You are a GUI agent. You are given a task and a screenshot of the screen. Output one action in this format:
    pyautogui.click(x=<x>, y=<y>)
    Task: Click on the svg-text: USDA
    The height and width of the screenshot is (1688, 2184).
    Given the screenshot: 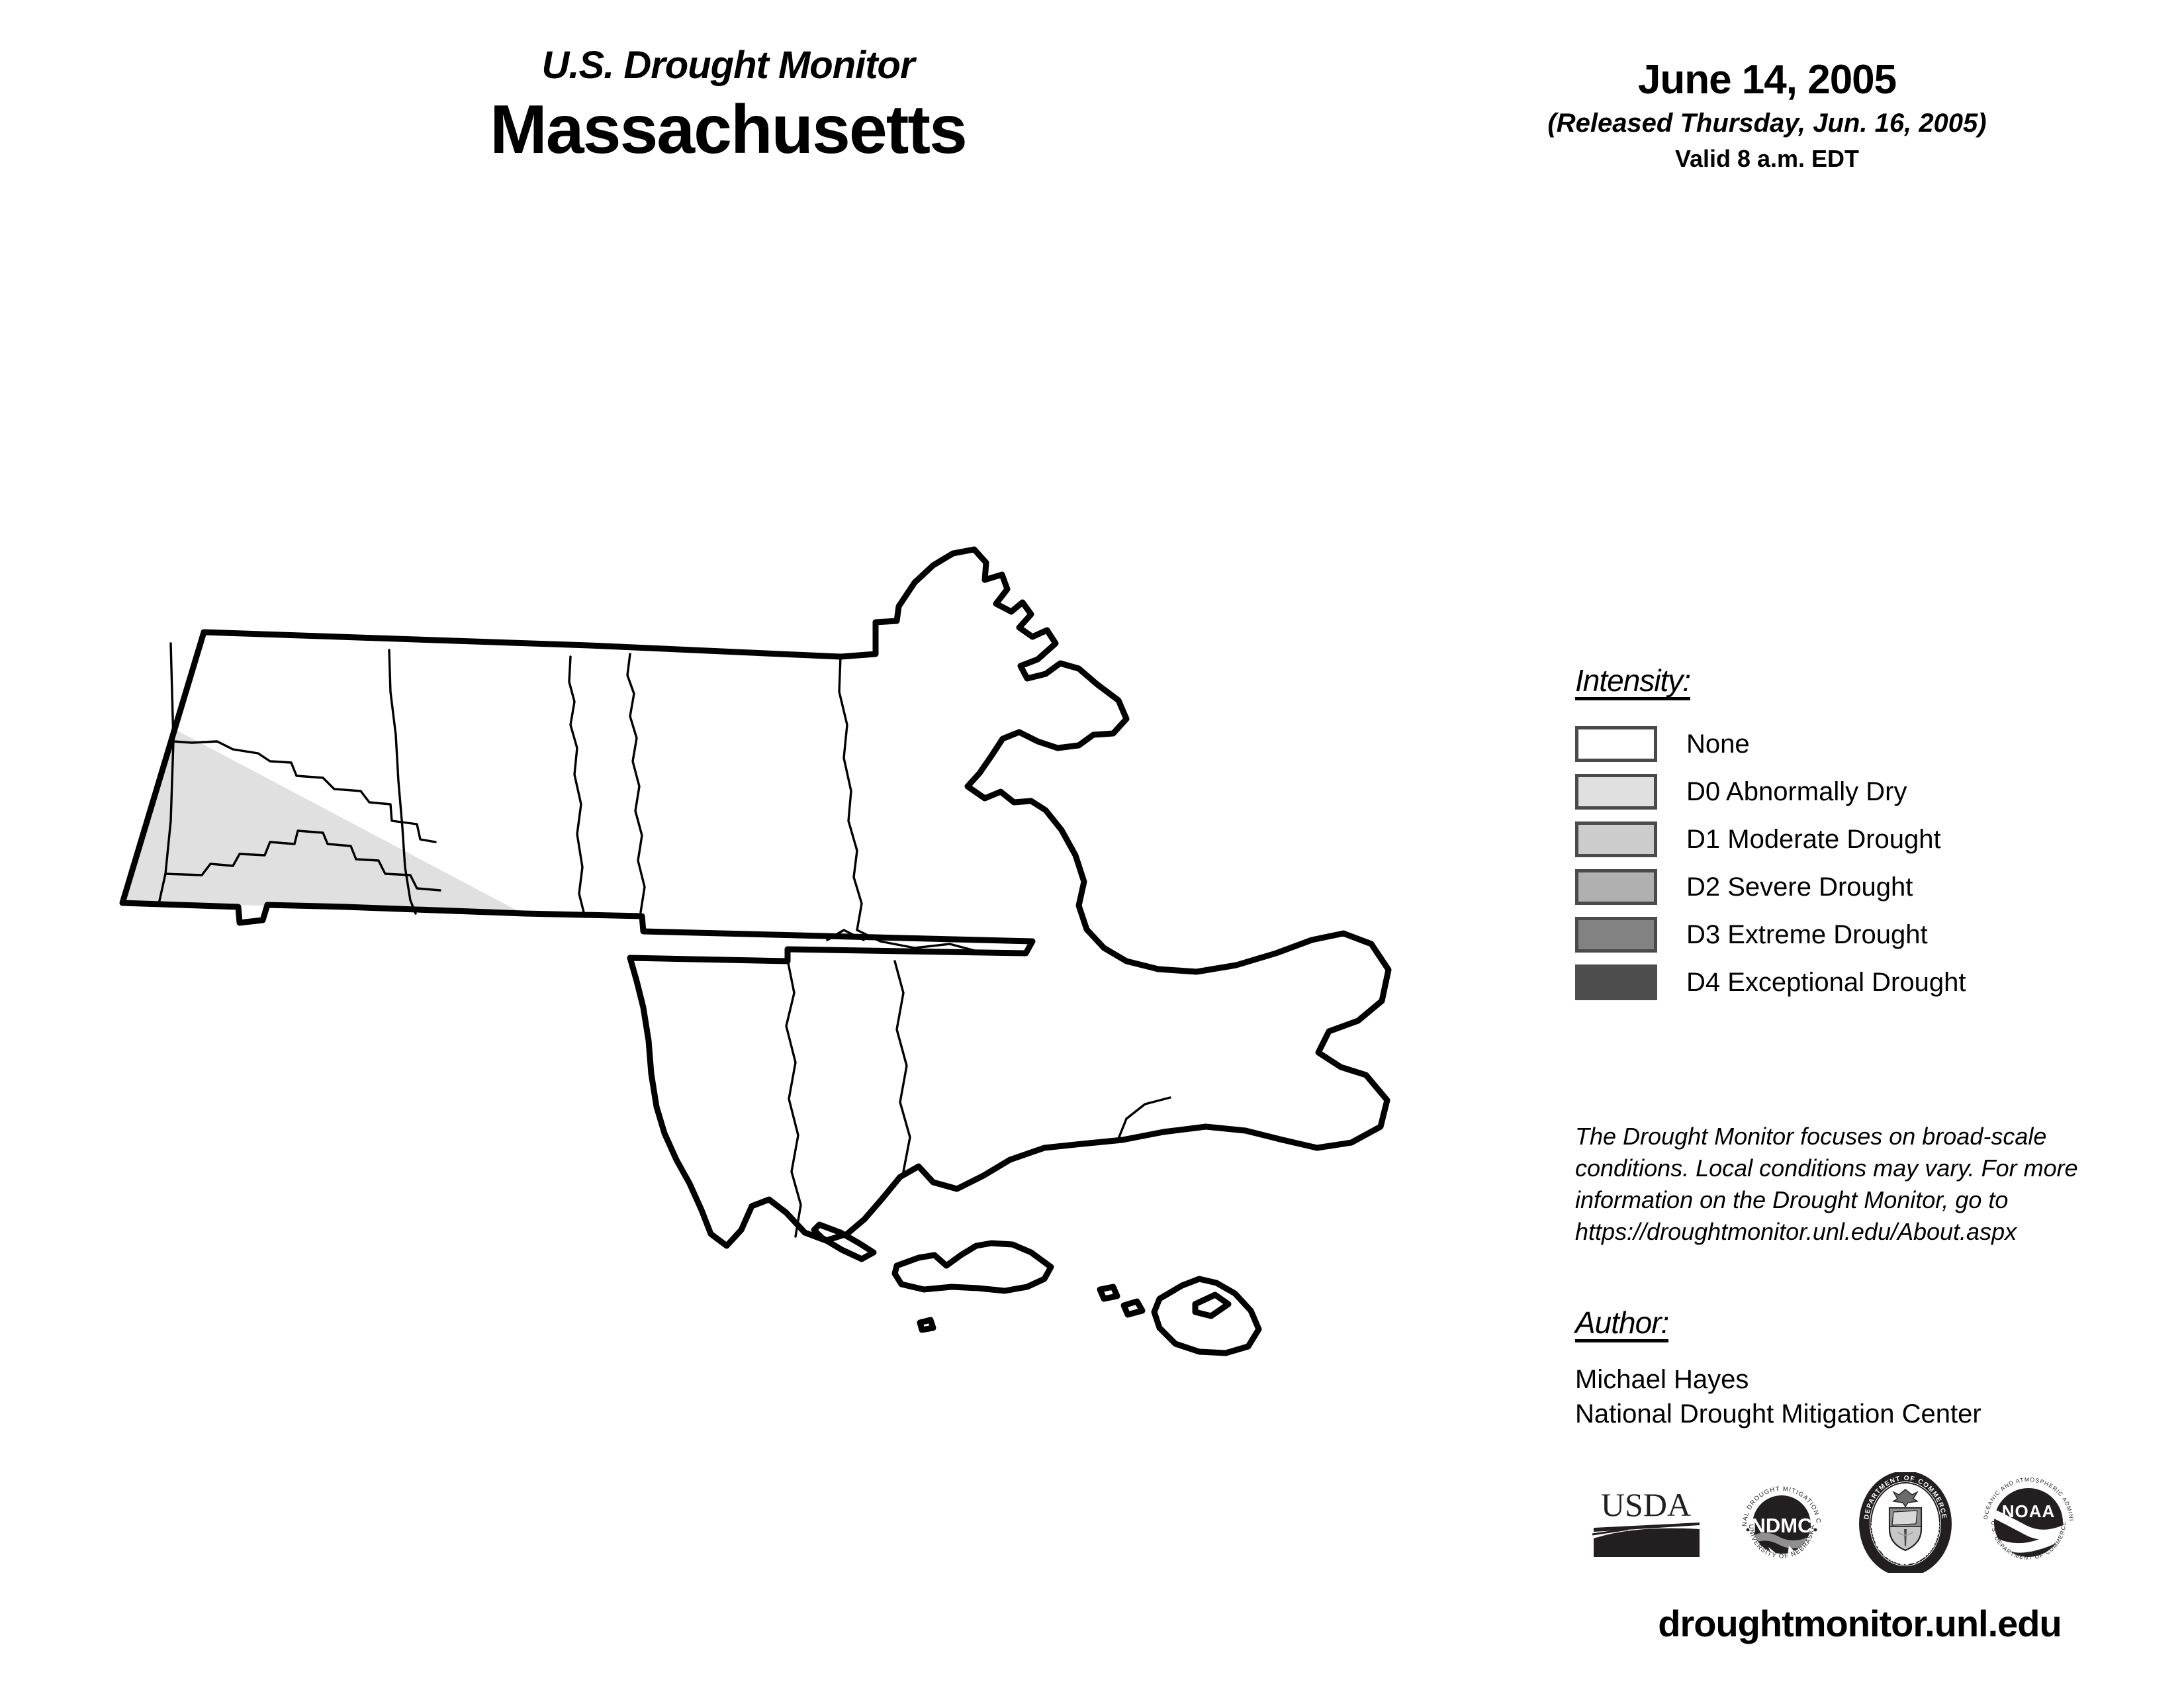 What is the action you would take?
    pyautogui.click(x=1646, y=1504)
    